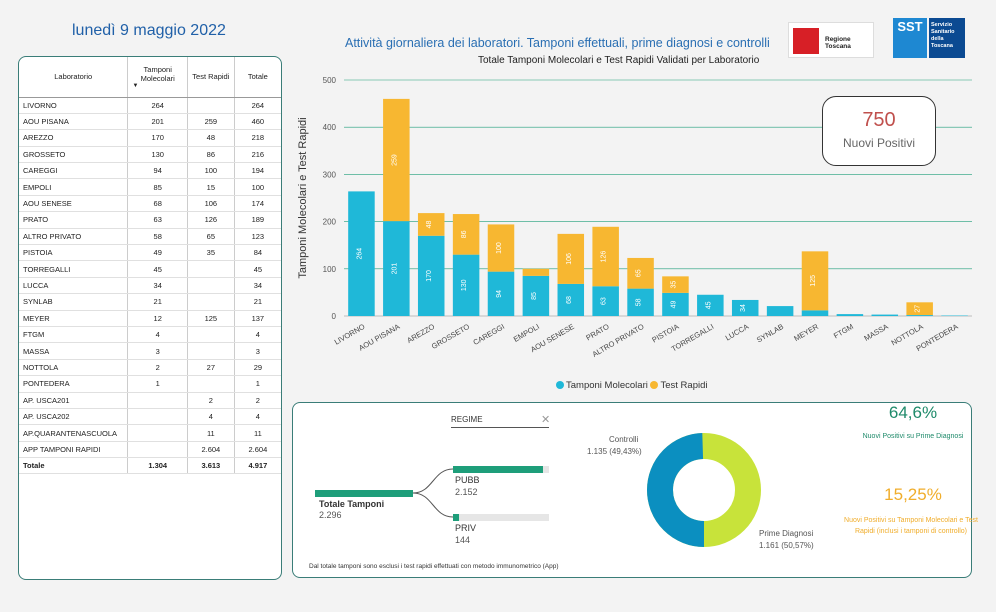 This screenshot has width=996, height=612. I want to click on priv-bar, so click(456, 517).